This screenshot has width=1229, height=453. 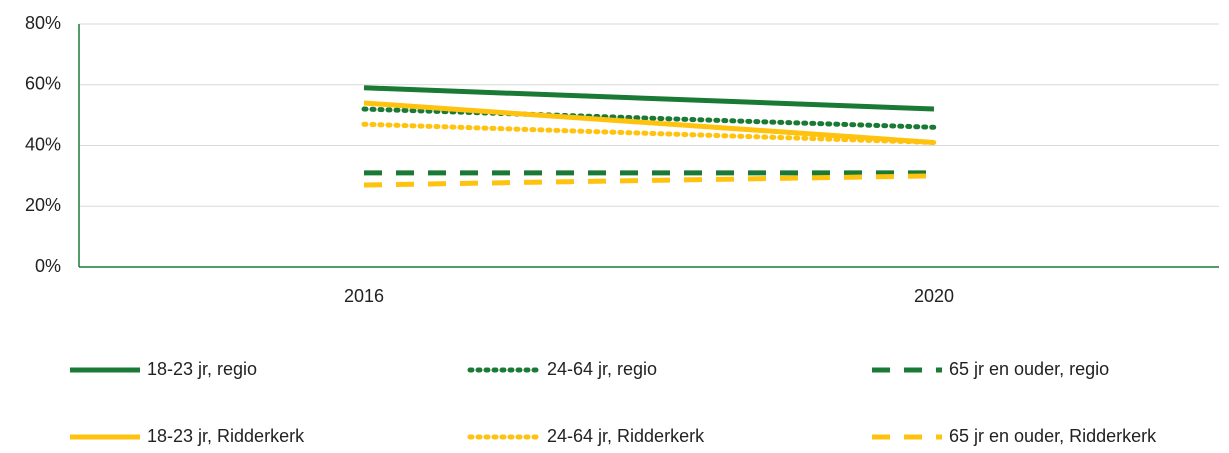 I want to click on legend-label: 18-23 jr, regio, so click(x=202, y=369).